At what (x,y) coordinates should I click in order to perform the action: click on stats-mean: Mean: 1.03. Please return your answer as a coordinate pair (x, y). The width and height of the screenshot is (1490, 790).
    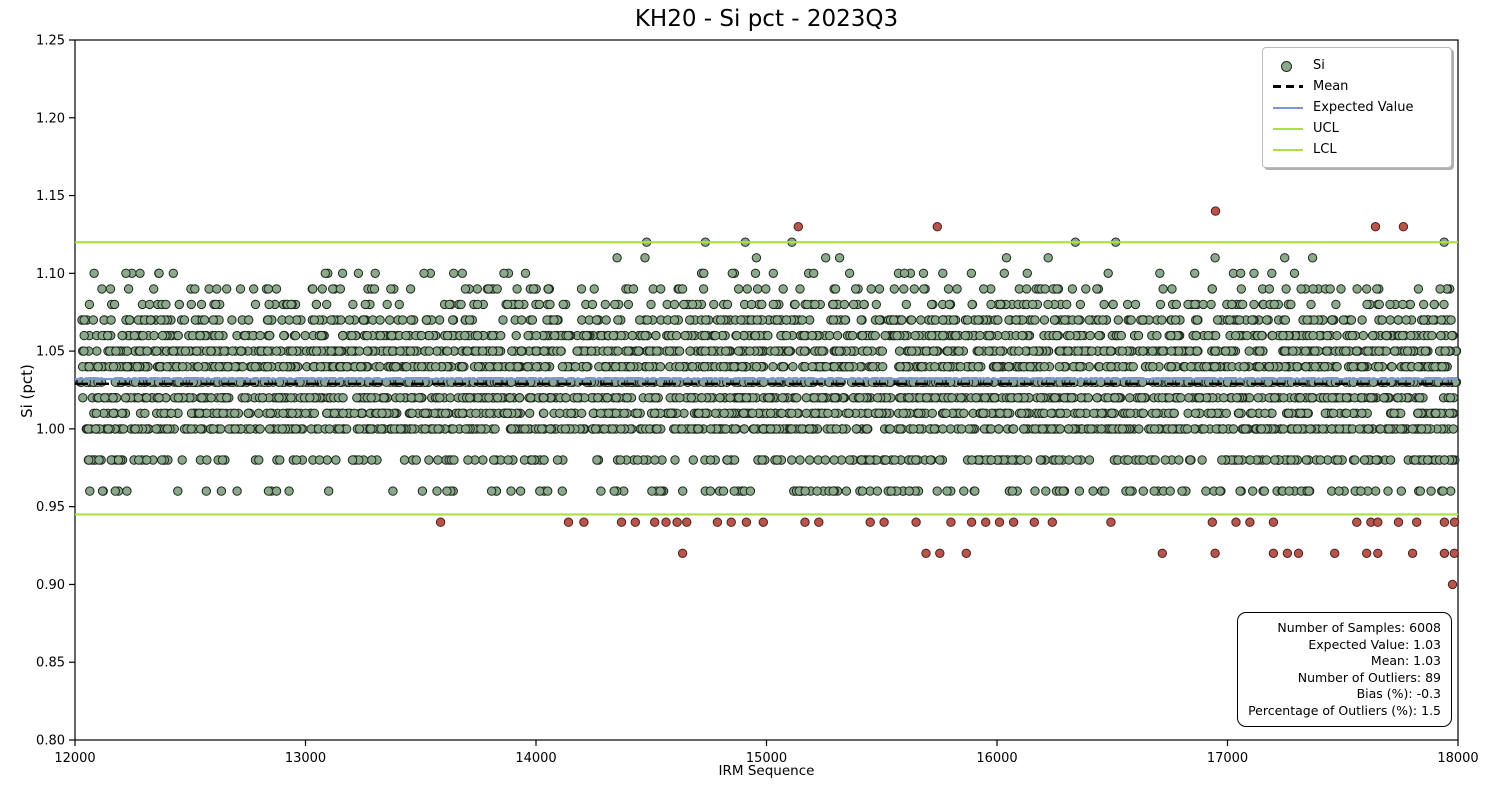
    Looking at the image, I should click on (1405, 660).